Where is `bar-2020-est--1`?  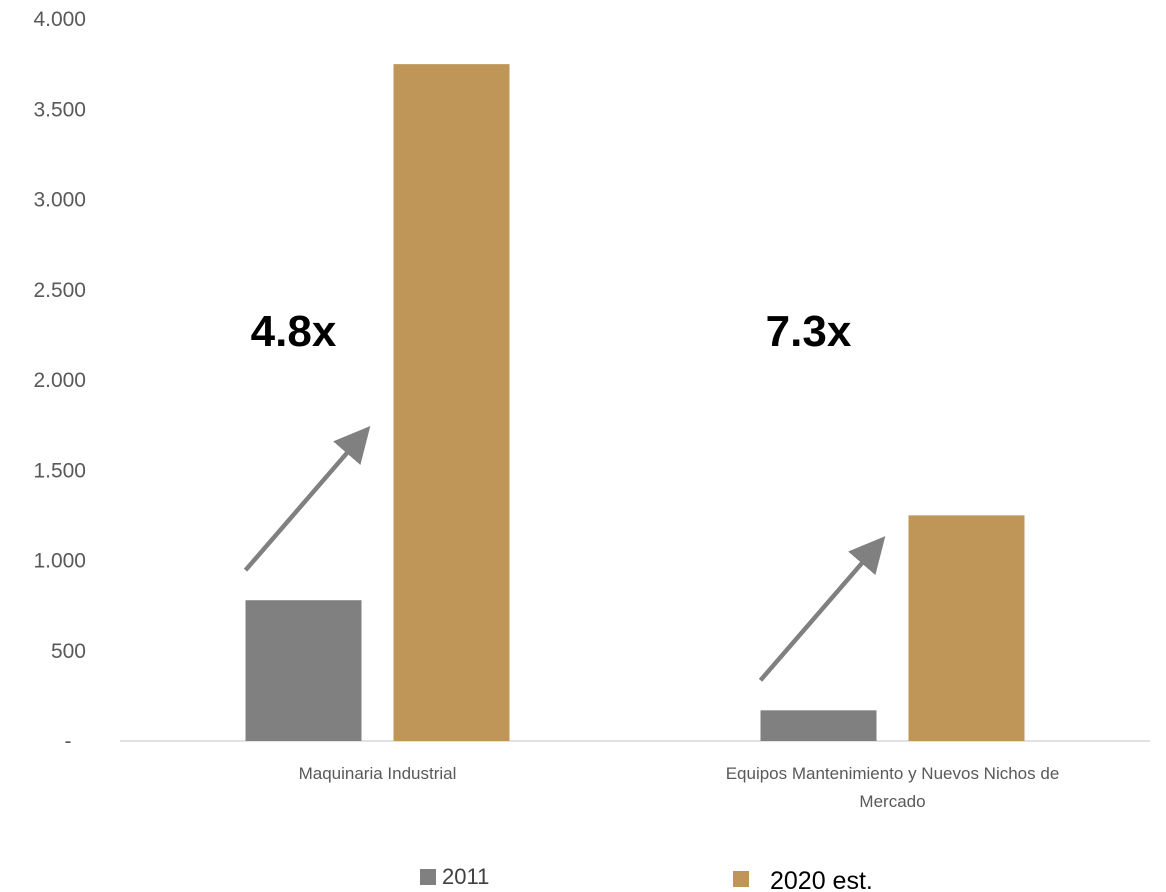
bar-2020-est--1 is located at coordinates (967, 628).